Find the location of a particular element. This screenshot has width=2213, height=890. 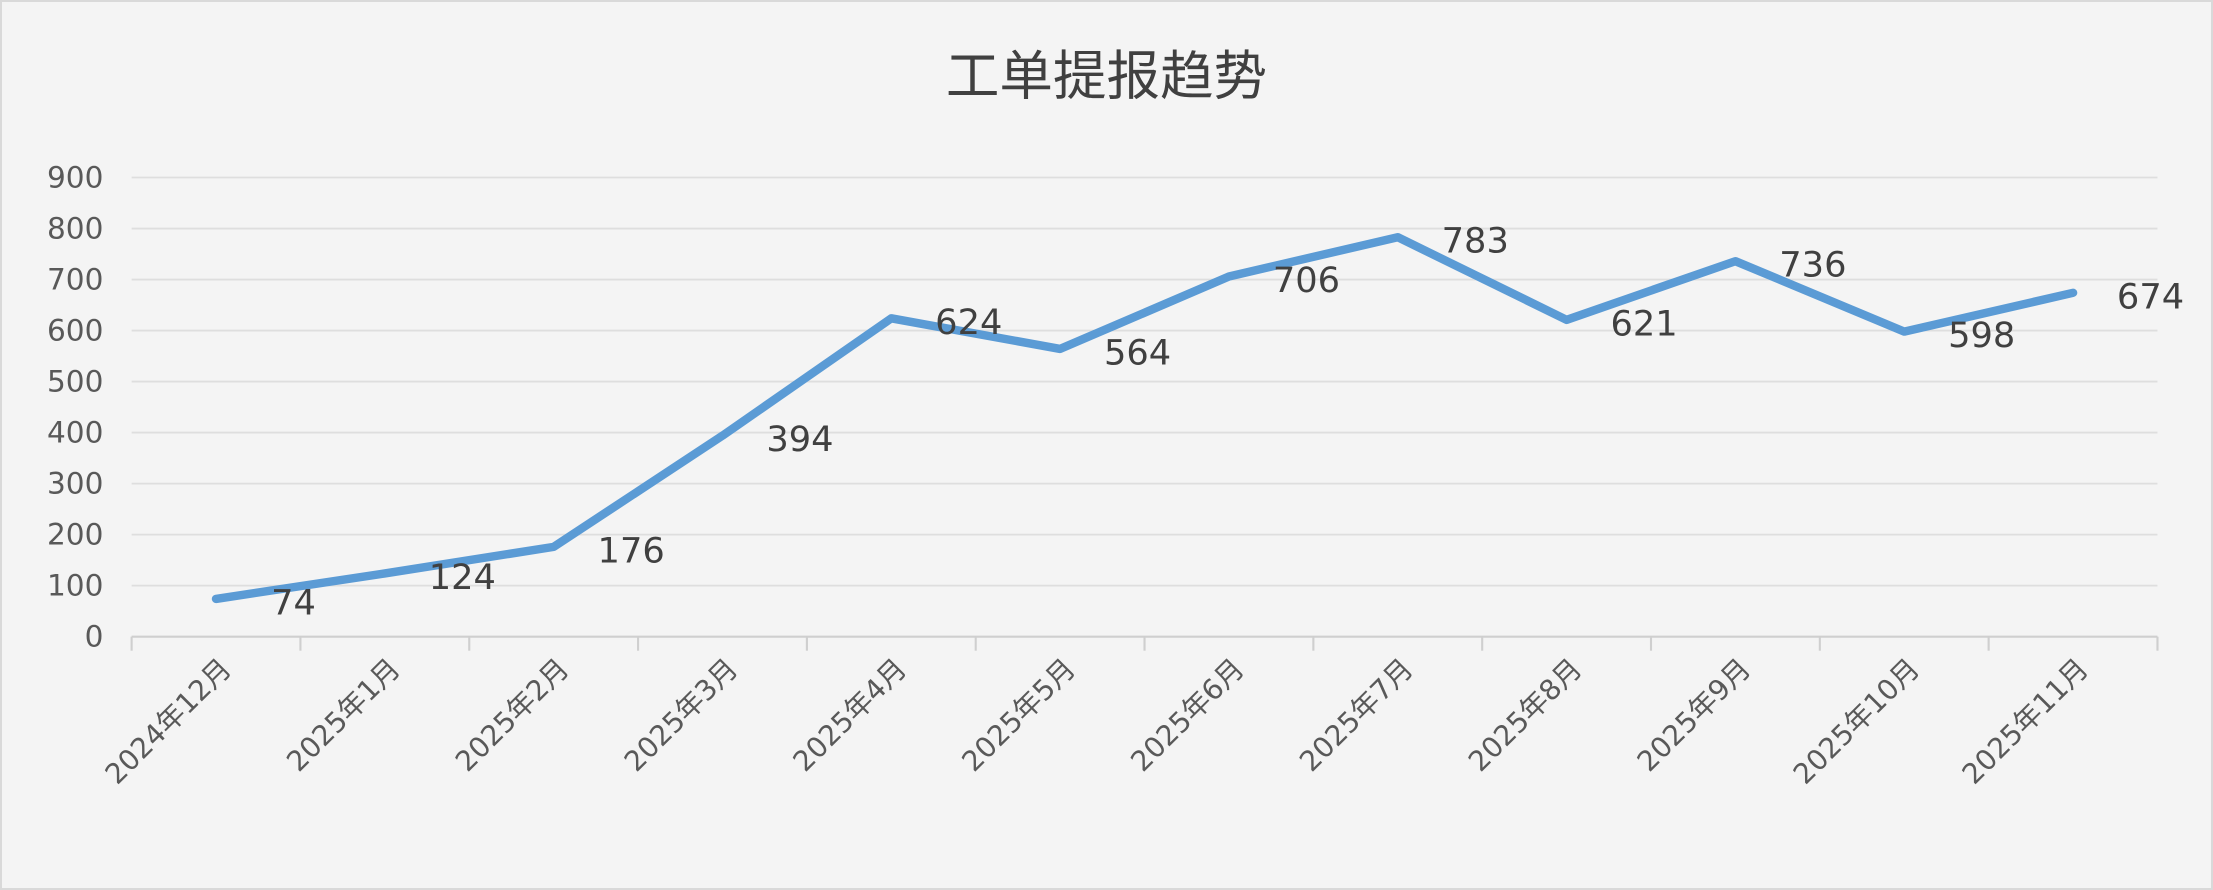

x-tick-label: 2025年9月 is located at coordinates (1694, 715).